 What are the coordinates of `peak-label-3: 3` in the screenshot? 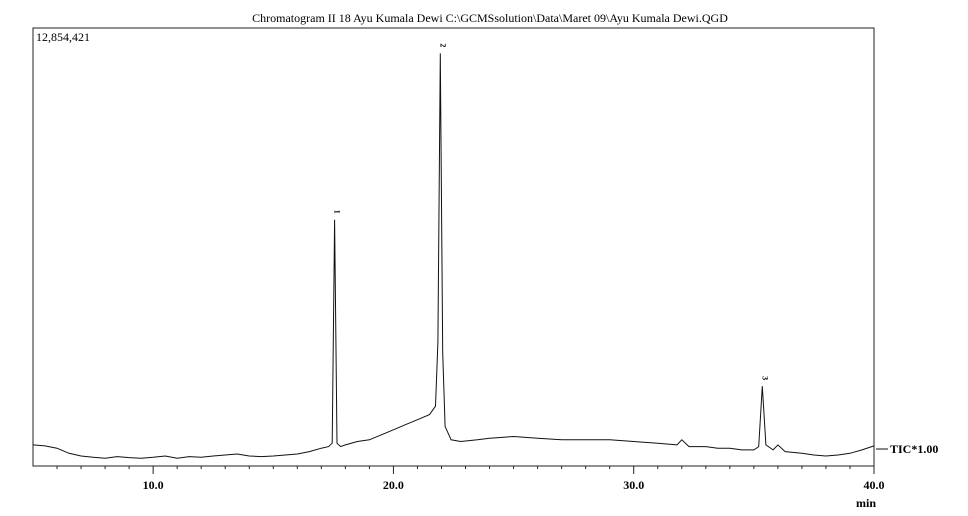 It's located at (764, 378).